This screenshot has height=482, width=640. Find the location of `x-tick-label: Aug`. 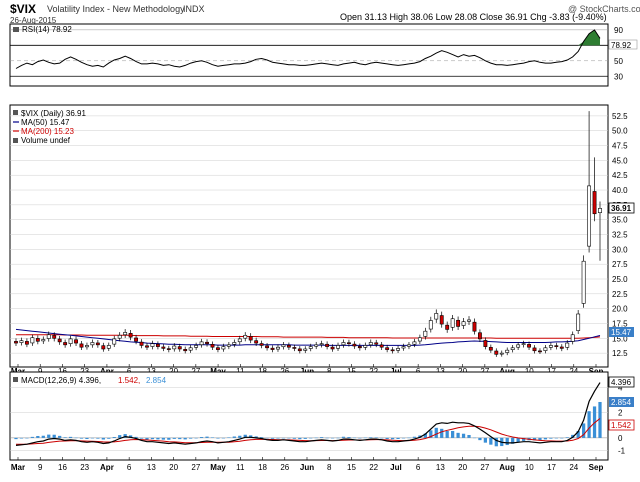

x-tick-label: Aug is located at coordinates (507, 467).